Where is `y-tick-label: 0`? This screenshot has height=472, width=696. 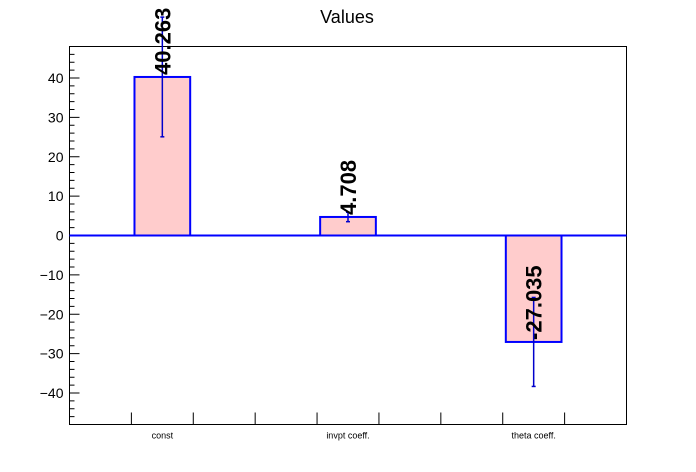
y-tick-label: 0 is located at coordinates (60, 236).